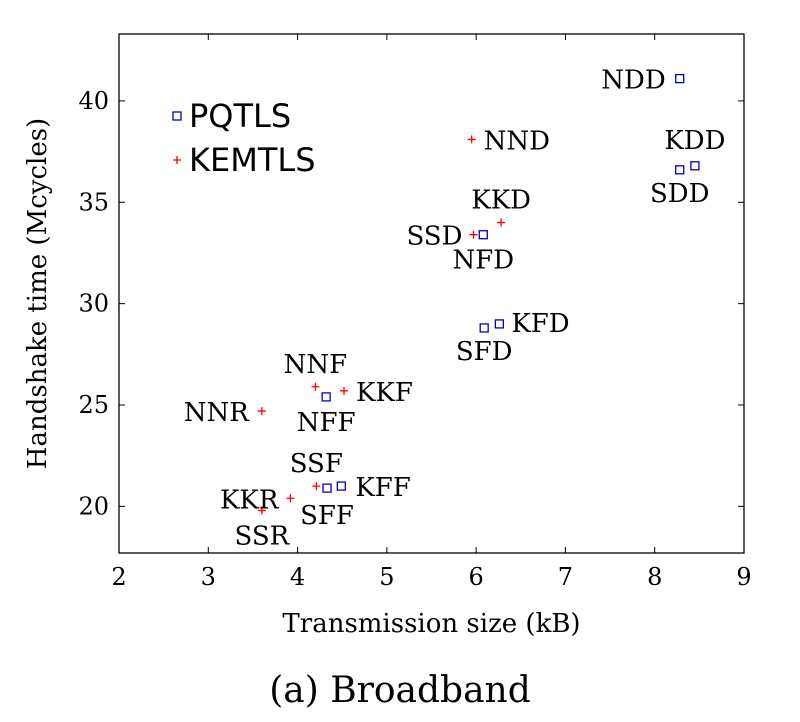 Image resolution: width=800 pixels, height=722 pixels. What do you see at coordinates (680, 78) in the screenshot?
I see `point-ndd` at bounding box center [680, 78].